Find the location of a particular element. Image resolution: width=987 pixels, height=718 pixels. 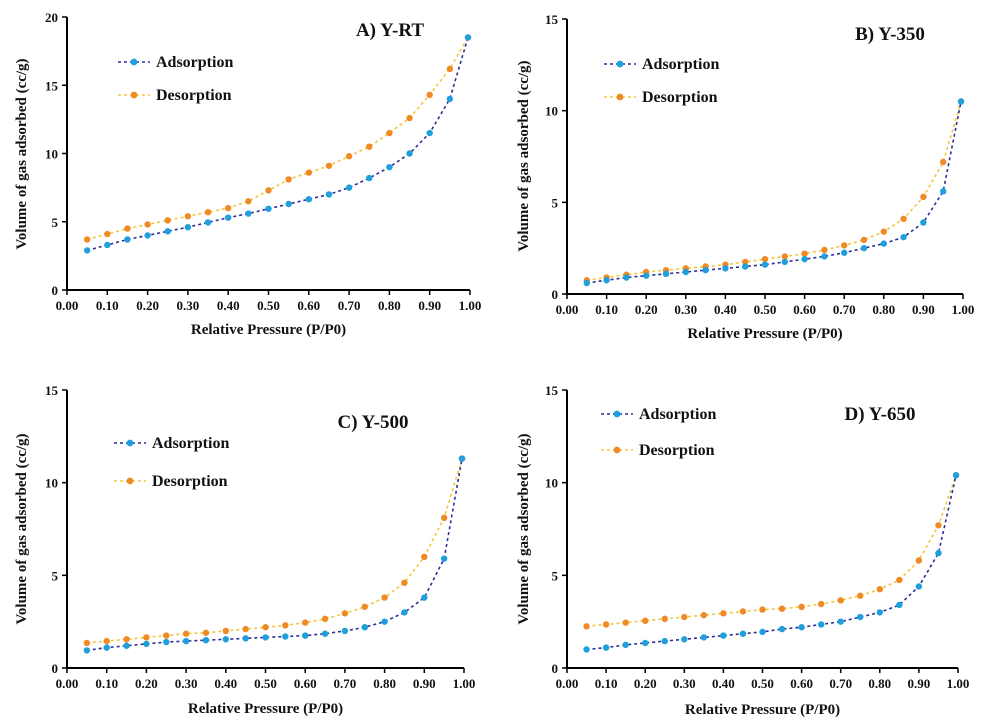

x-axis-title: Relative Pressure (P/P0) is located at coordinates (762, 710).